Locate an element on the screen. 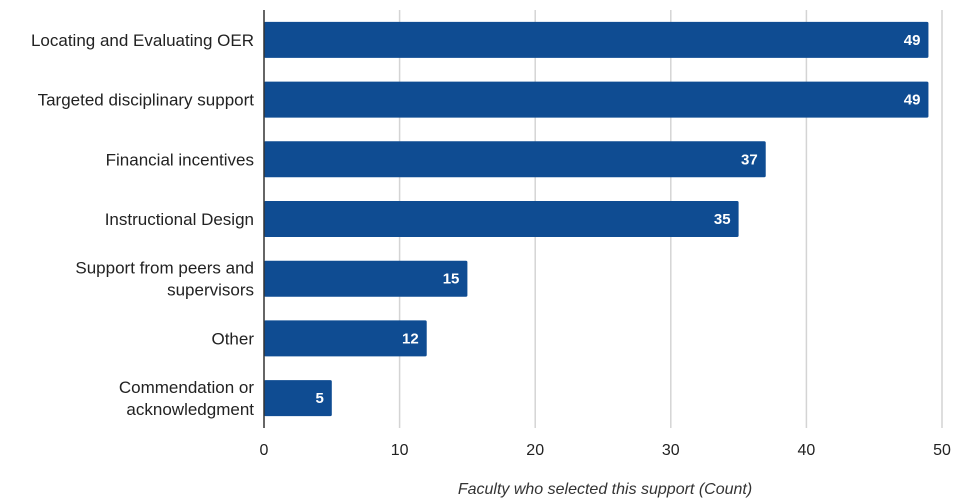 The image size is (957, 502). x-tick-label: 40 is located at coordinates (807, 450).